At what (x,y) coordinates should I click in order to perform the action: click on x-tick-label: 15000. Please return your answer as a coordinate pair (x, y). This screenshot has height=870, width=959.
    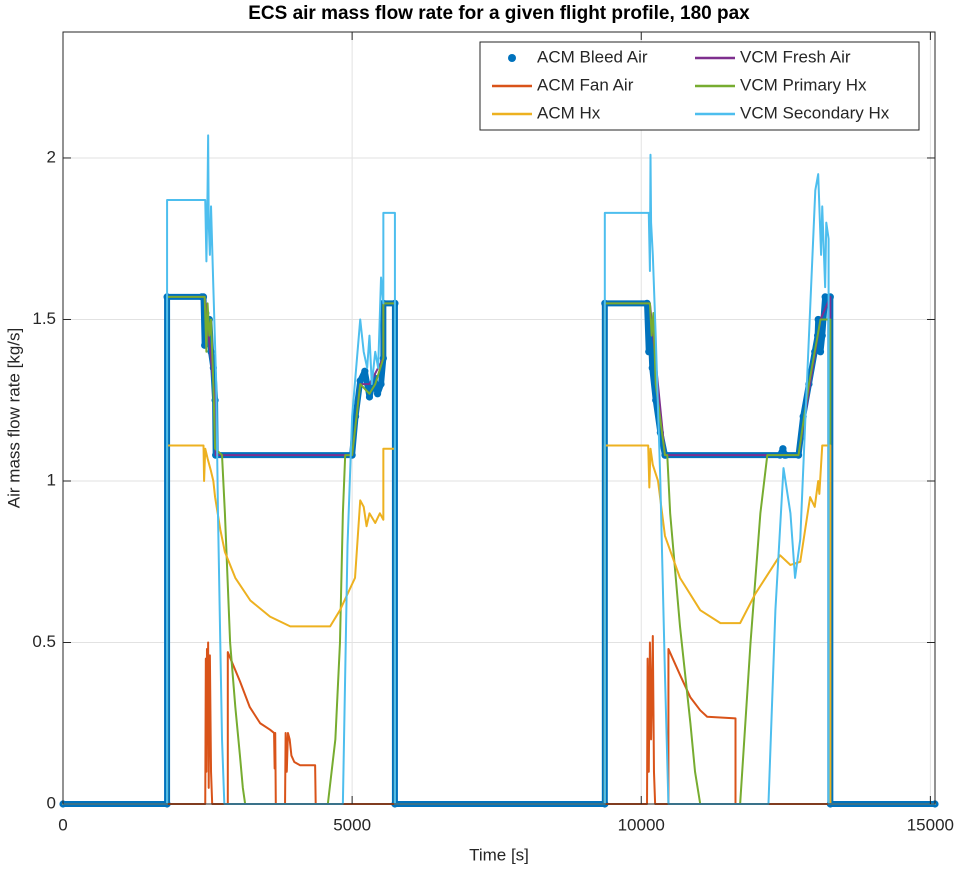
    Looking at the image, I should click on (930, 824).